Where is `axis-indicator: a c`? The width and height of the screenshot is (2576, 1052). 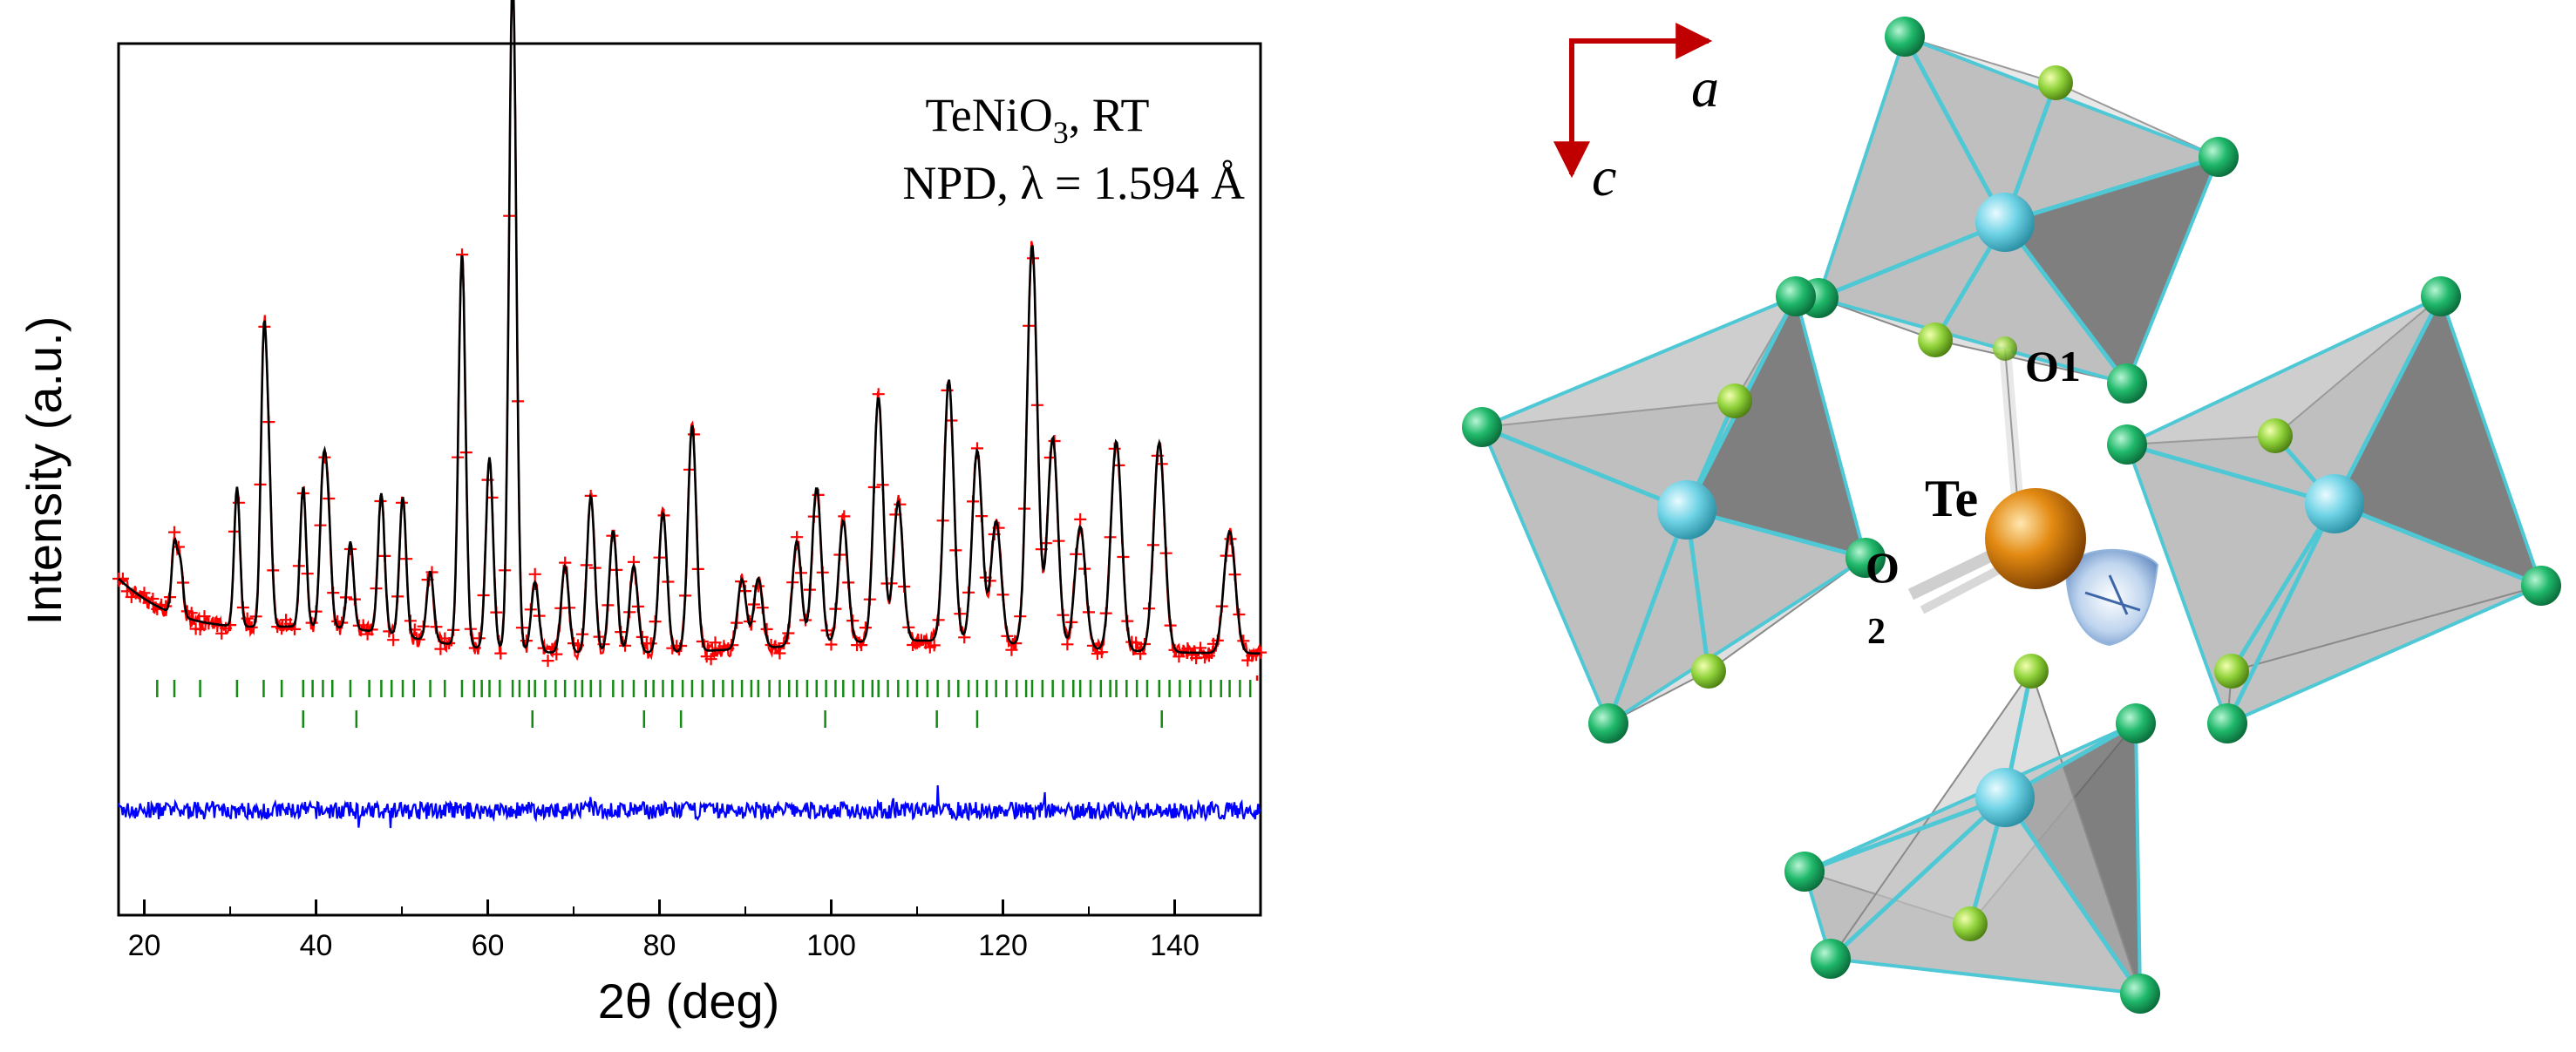 axis-indicator: a c is located at coordinates (1636, 115).